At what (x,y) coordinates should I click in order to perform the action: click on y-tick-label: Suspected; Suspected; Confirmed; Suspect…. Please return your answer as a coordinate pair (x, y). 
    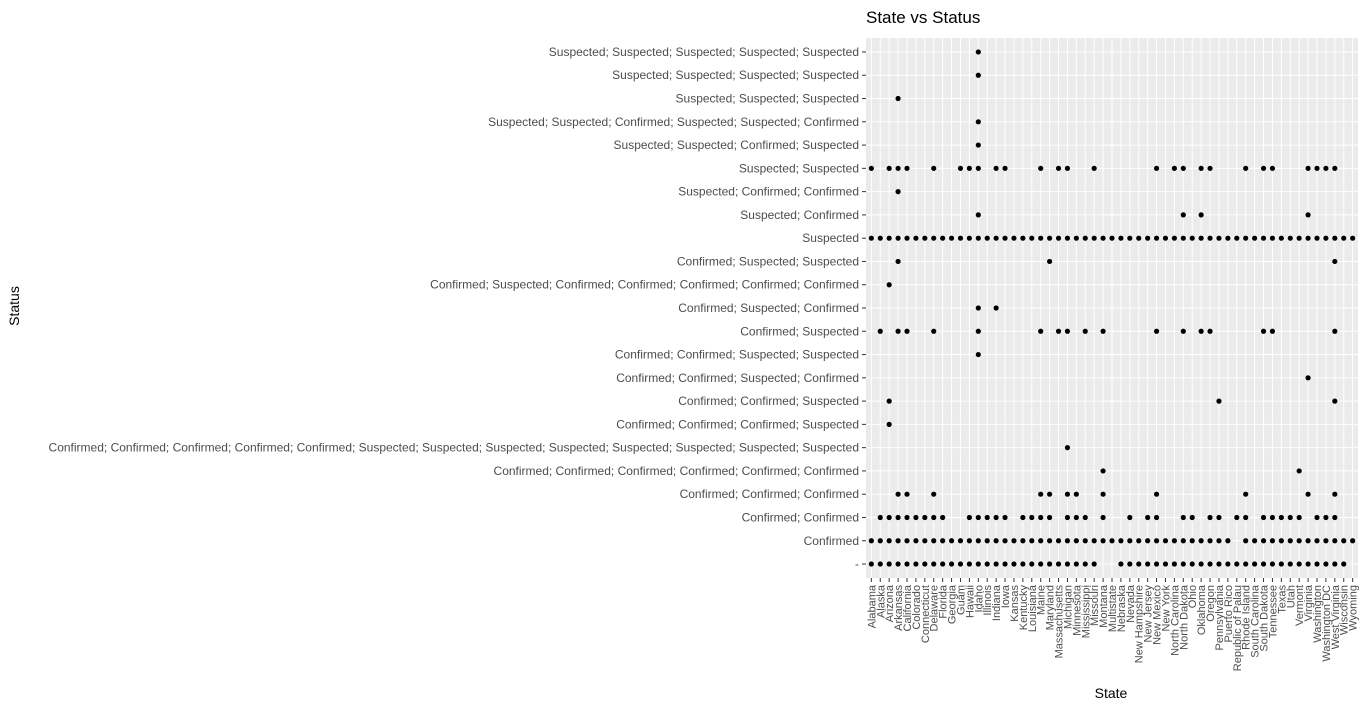
    Looking at the image, I should click on (736, 145).